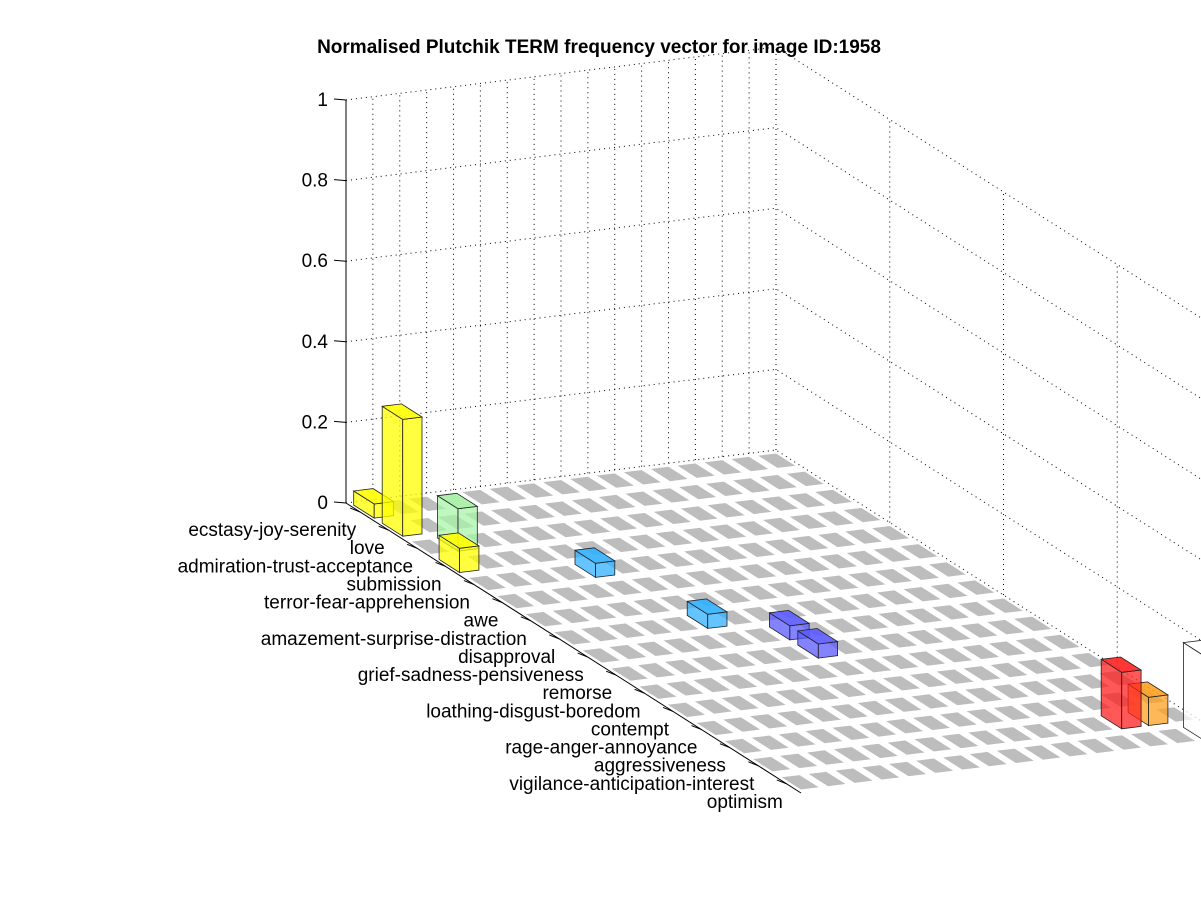 This screenshot has height=906, width=1201. I want to click on bar-top, so click(1191, 647).